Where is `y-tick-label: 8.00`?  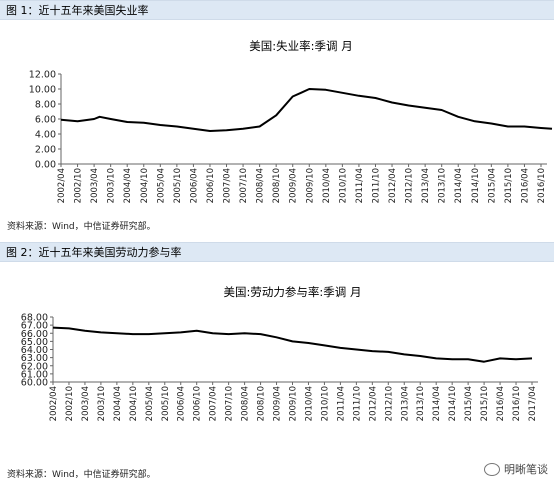 y-tick-label: 8.00 is located at coordinates (45, 105).